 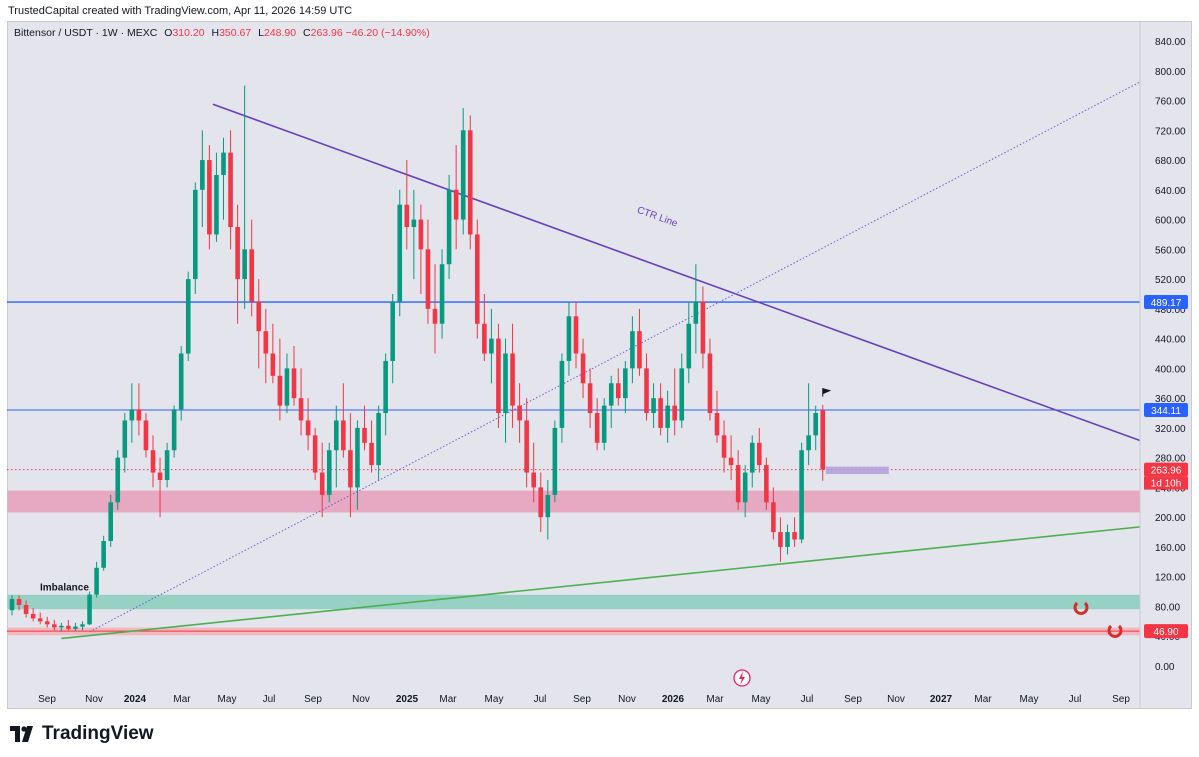 What do you see at coordinates (1170, 578) in the screenshot?
I see `y-tick-label: 120.00` at bounding box center [1170, 578].